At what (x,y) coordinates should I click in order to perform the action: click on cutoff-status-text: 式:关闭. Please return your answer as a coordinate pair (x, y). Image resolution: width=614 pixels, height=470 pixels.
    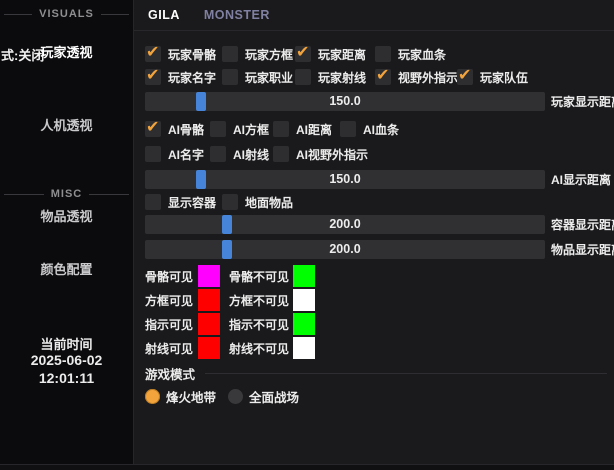
    Looking at the image, I should click on (23, 55).